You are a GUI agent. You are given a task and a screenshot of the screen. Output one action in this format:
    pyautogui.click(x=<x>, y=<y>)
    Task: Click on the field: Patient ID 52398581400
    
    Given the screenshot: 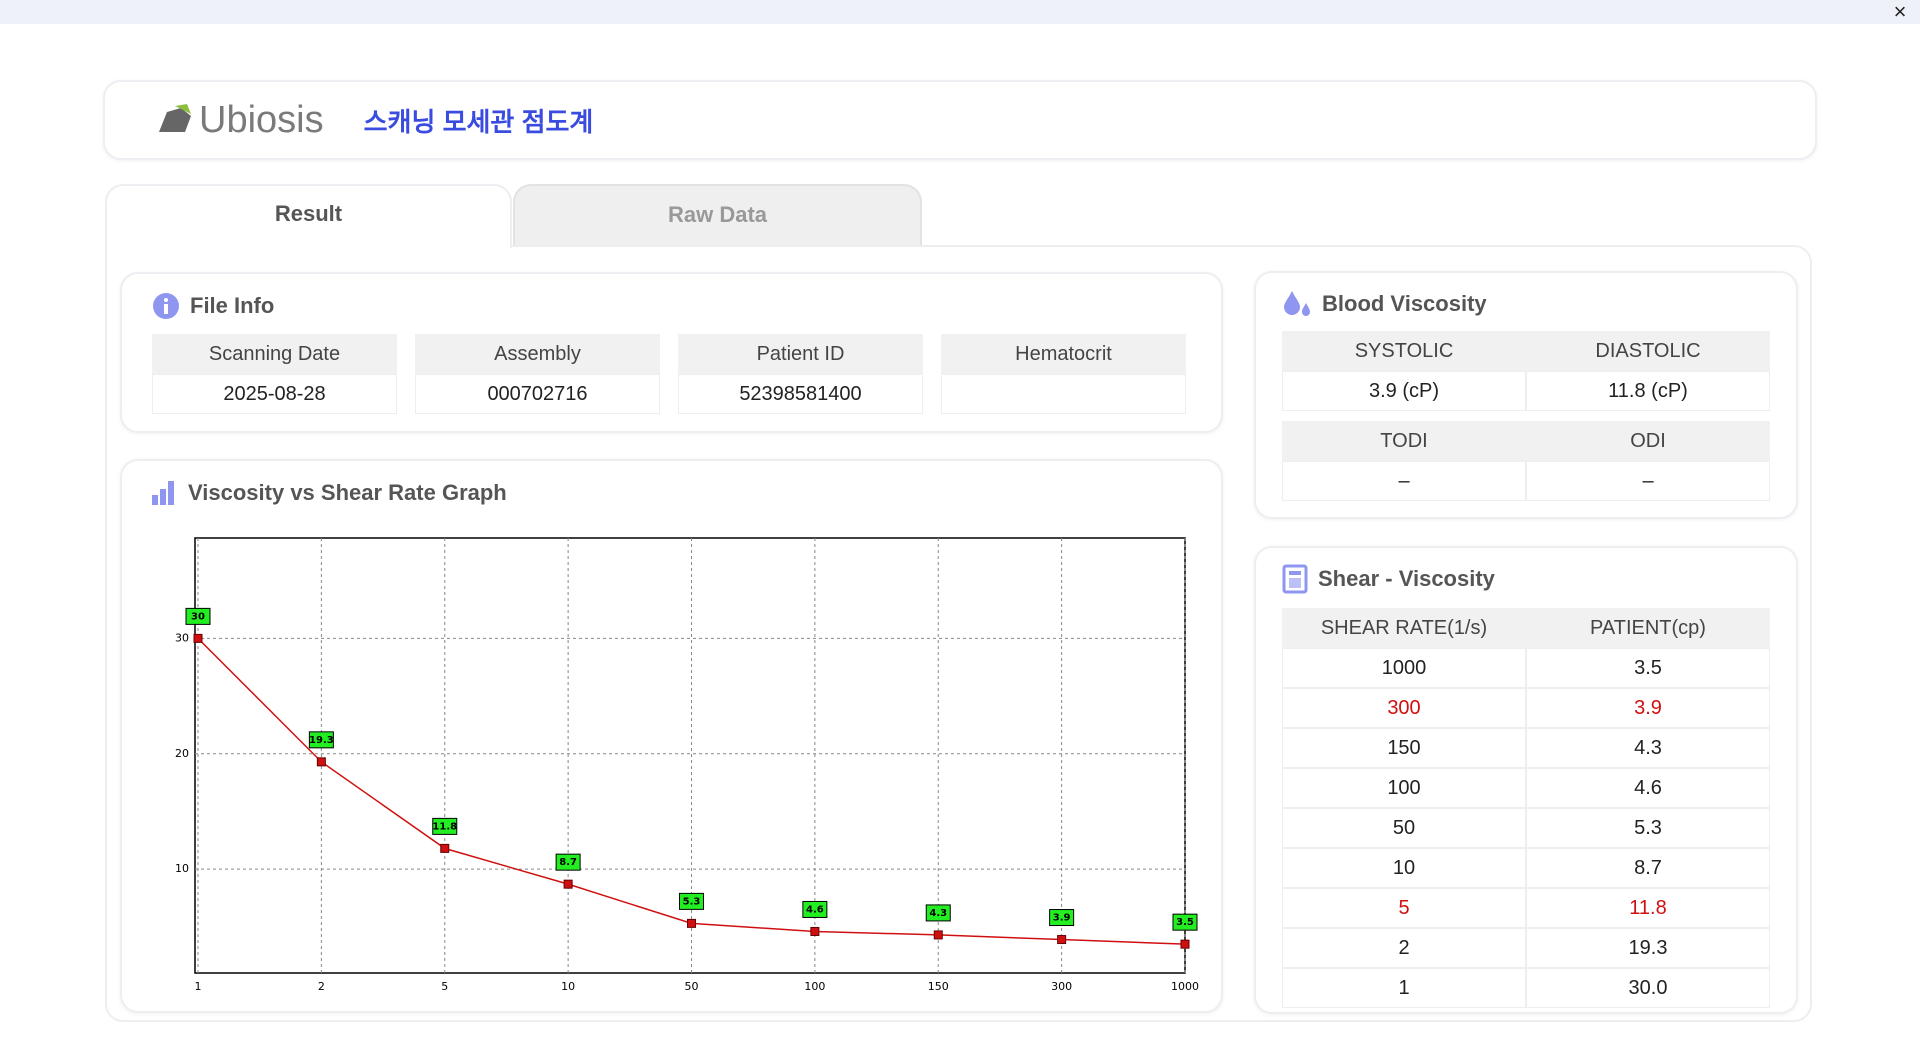 What is the action you would take?
    pyautogui.click(x=800, y=374)
    